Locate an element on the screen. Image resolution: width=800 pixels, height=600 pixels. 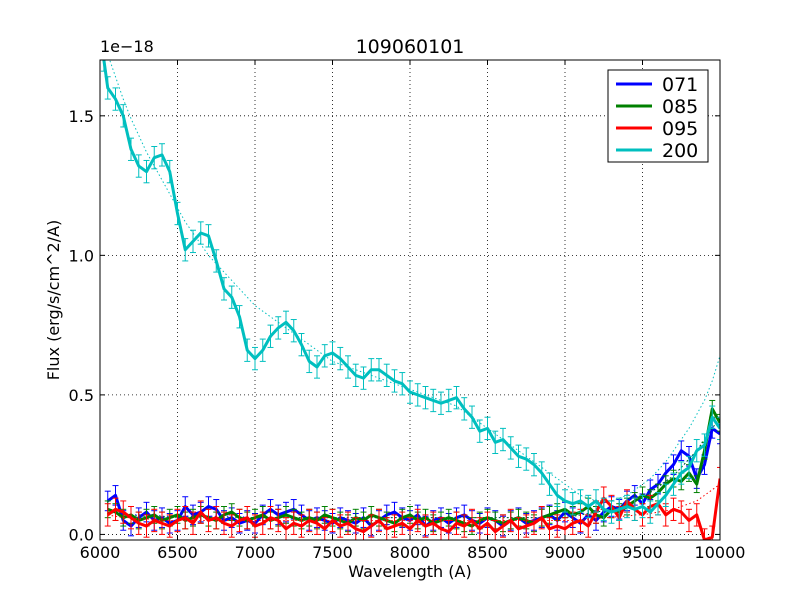
y-tick-label: 0.0 is located at coordinates (81, 534).